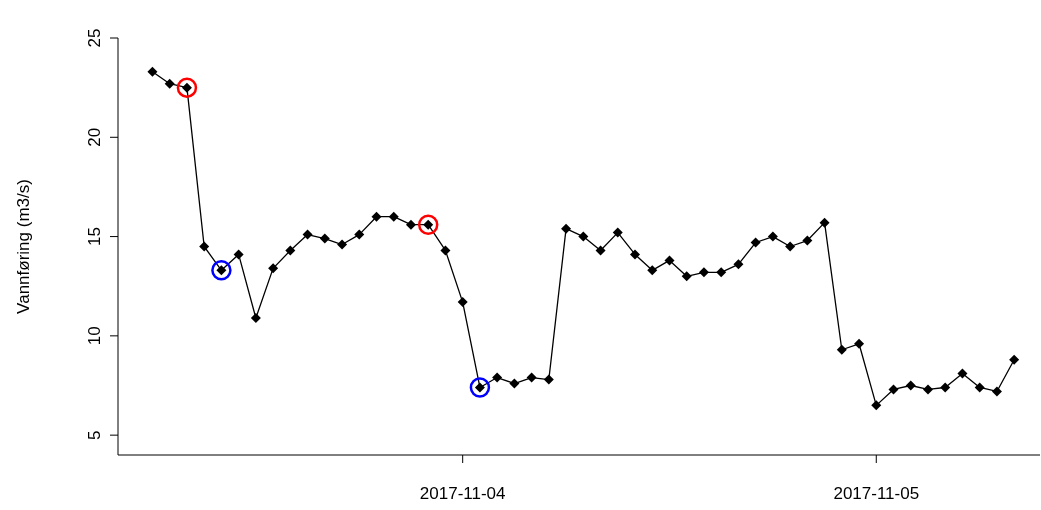 The height and width of the screenshot is (510, 1041). I want to click on y-tick-label: 20, so click(94, 137).